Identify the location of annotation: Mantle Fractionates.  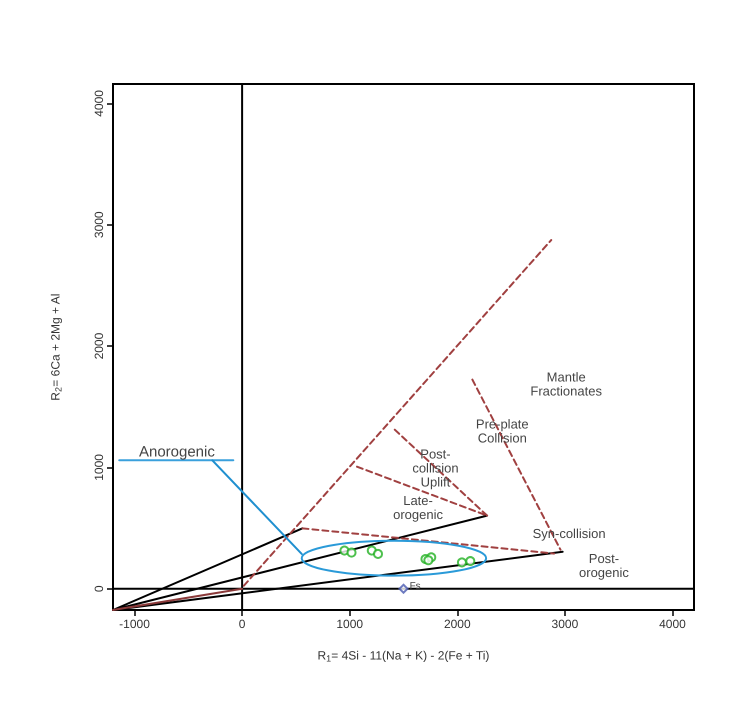
(566, 383).